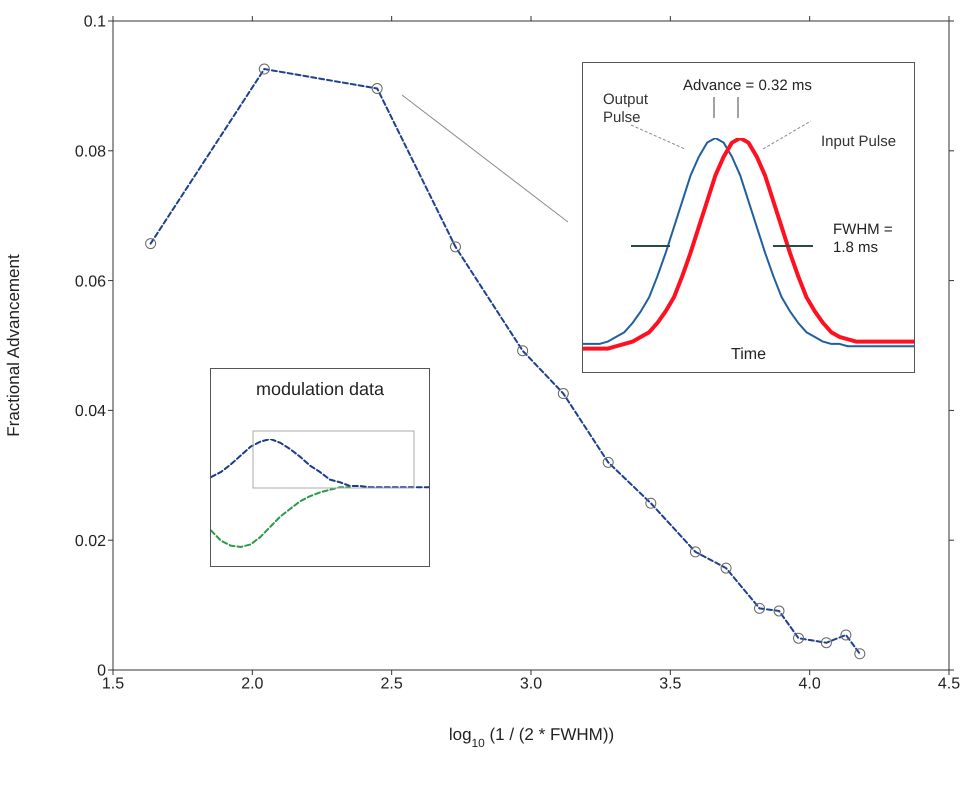 The image size is (978, 786). What do you see at coordinates (748, 355) in the screenshot?
I see `x-axis-title: Time` at bounding box center [748, 355].